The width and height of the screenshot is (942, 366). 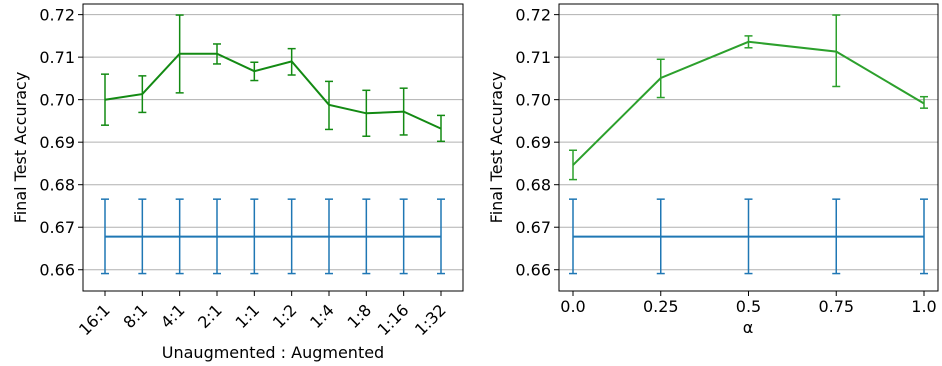 What do you see at coordinates (836, 306) in the screenshot?
I see `x-tick-label: 0.75` at bounding box center [836, 306].